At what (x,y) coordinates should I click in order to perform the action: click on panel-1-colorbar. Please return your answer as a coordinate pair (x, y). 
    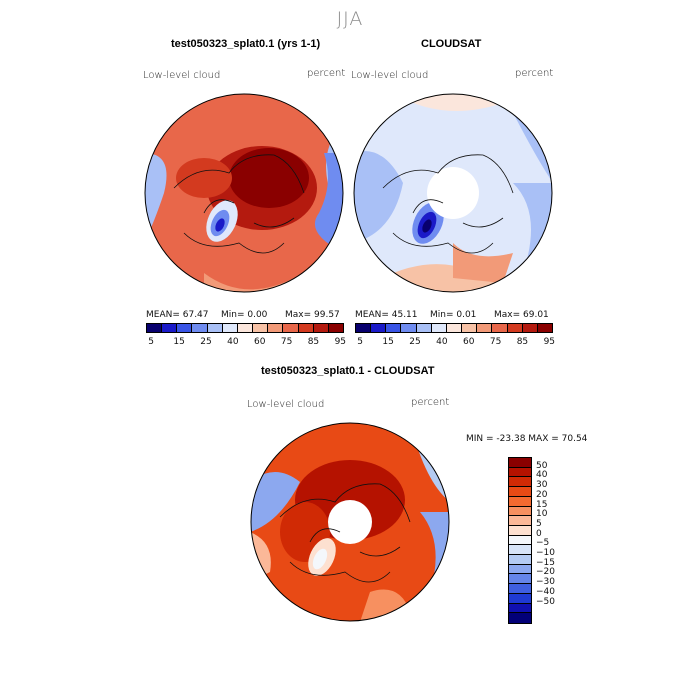
    Looking at the image, I should click on (245, 328).